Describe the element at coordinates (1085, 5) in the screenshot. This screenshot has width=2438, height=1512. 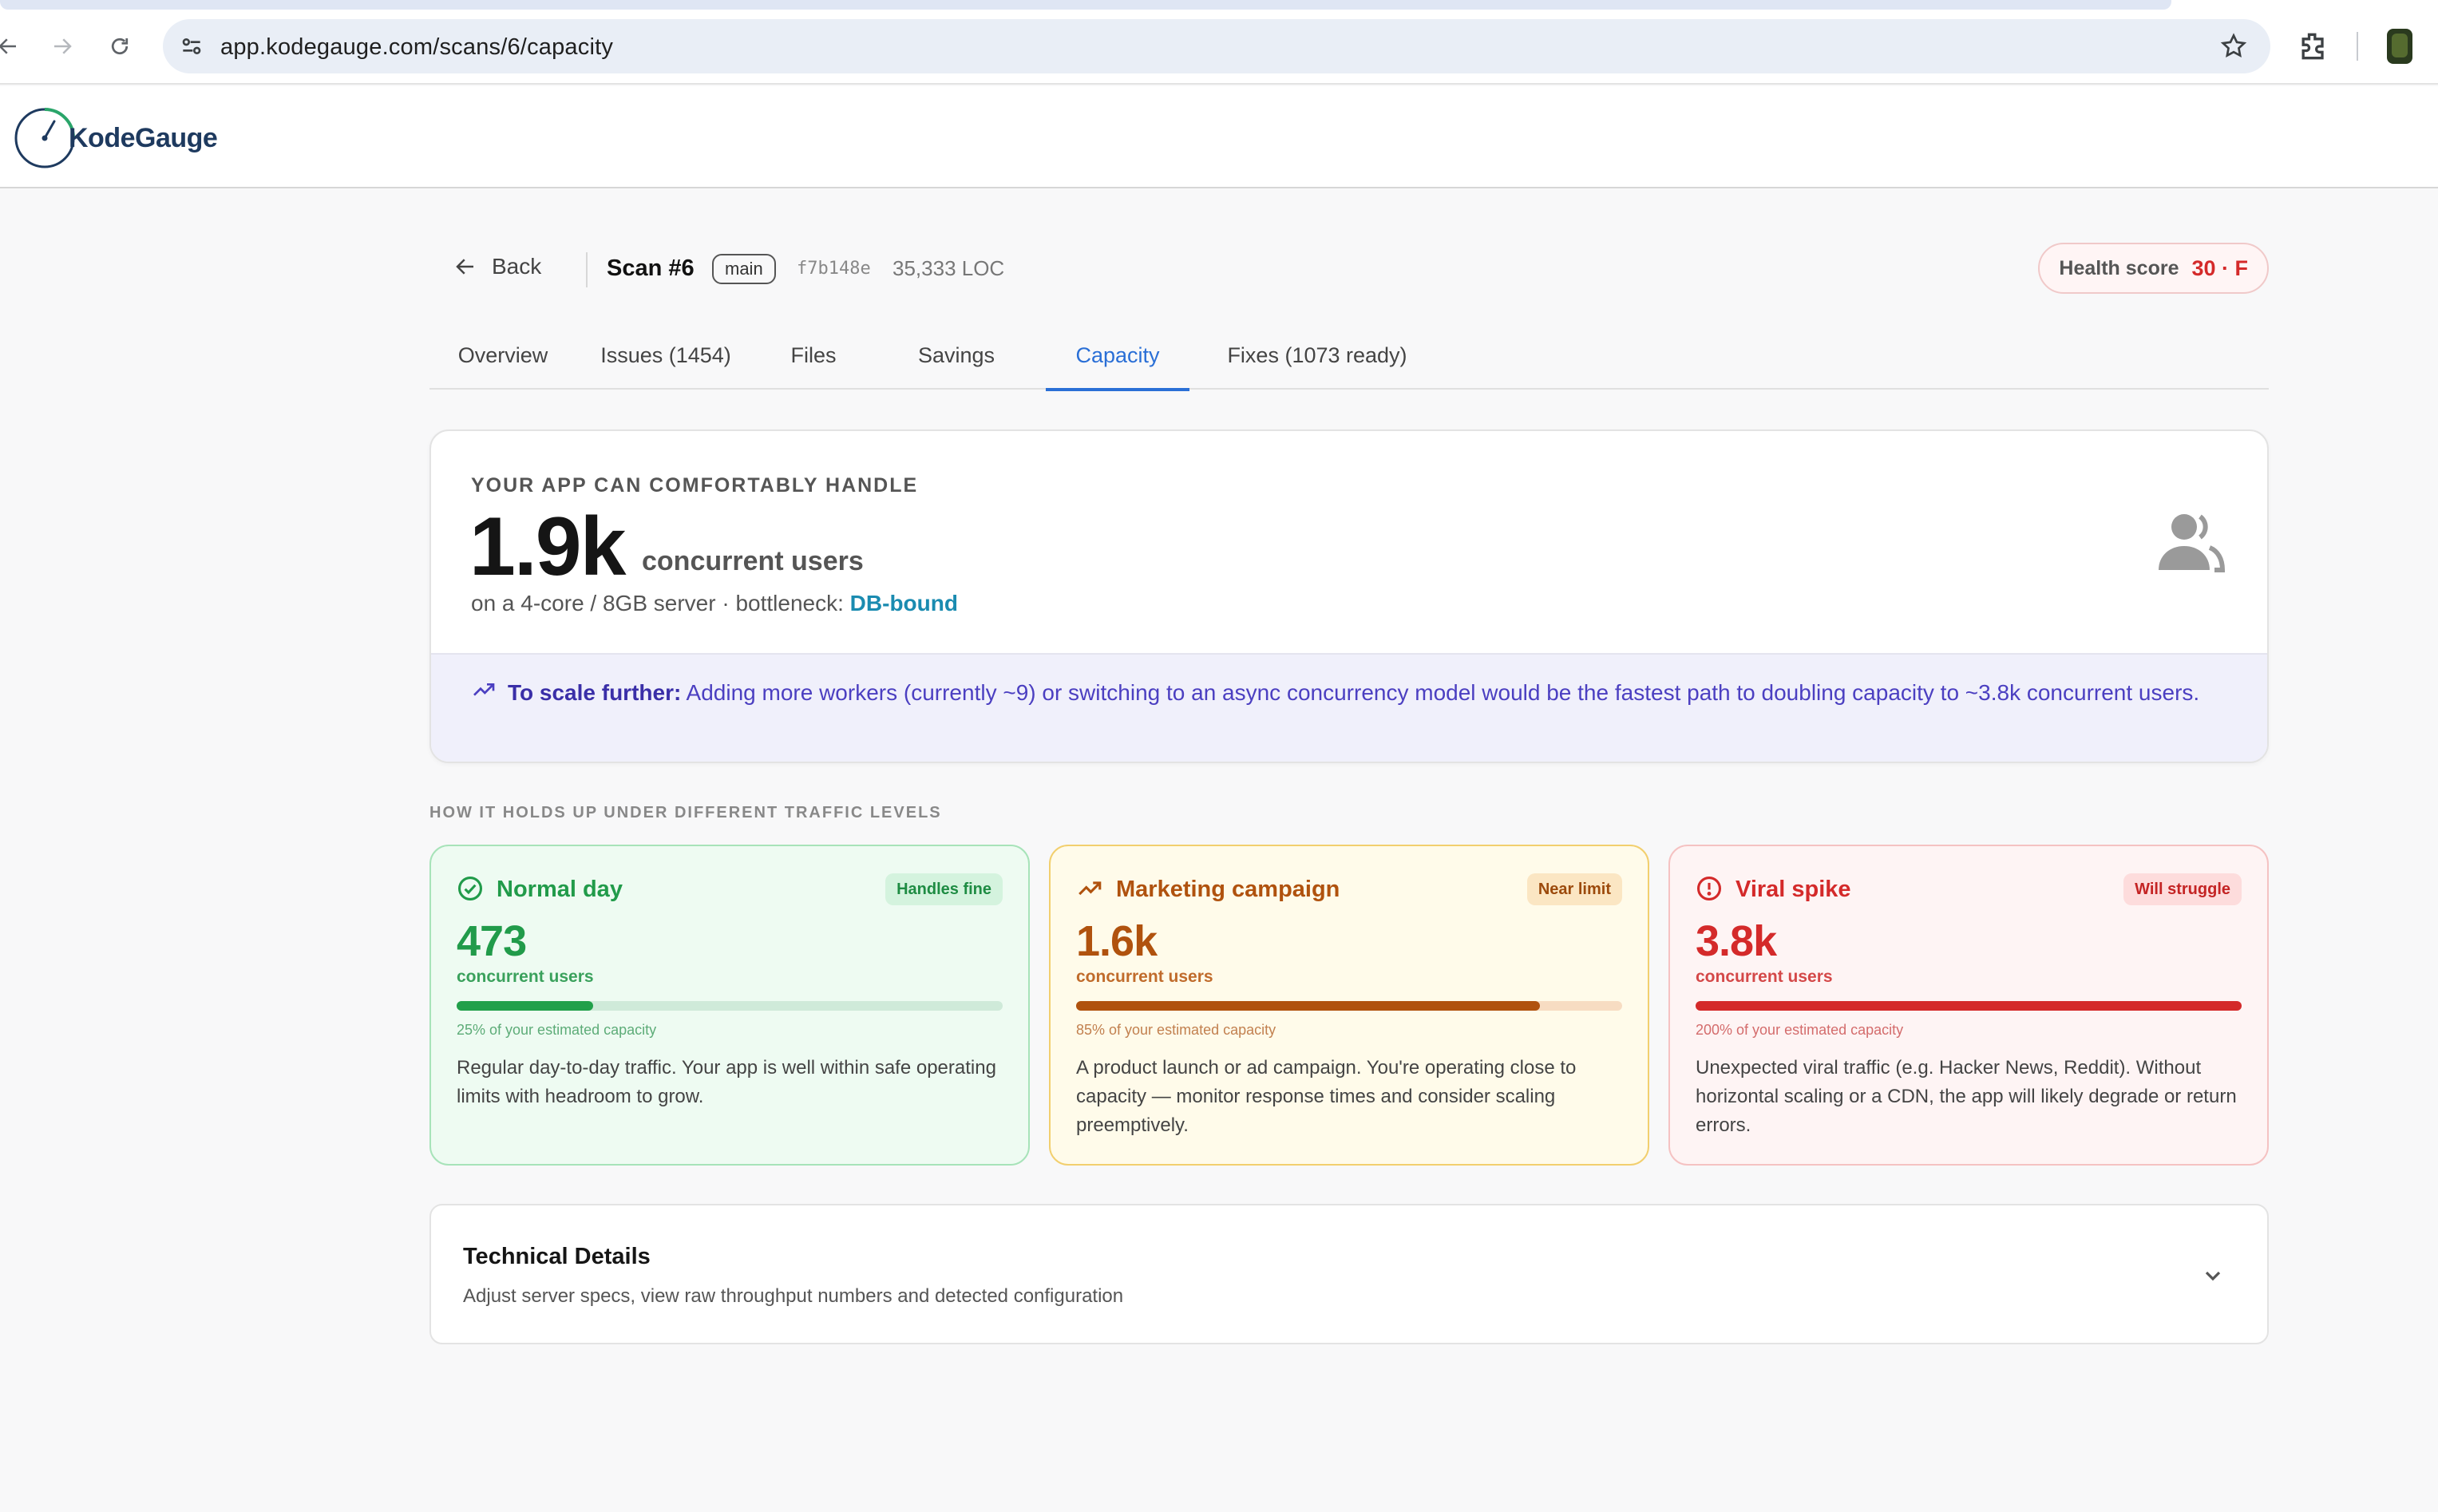
I see `browser-tab-strip` at that location.